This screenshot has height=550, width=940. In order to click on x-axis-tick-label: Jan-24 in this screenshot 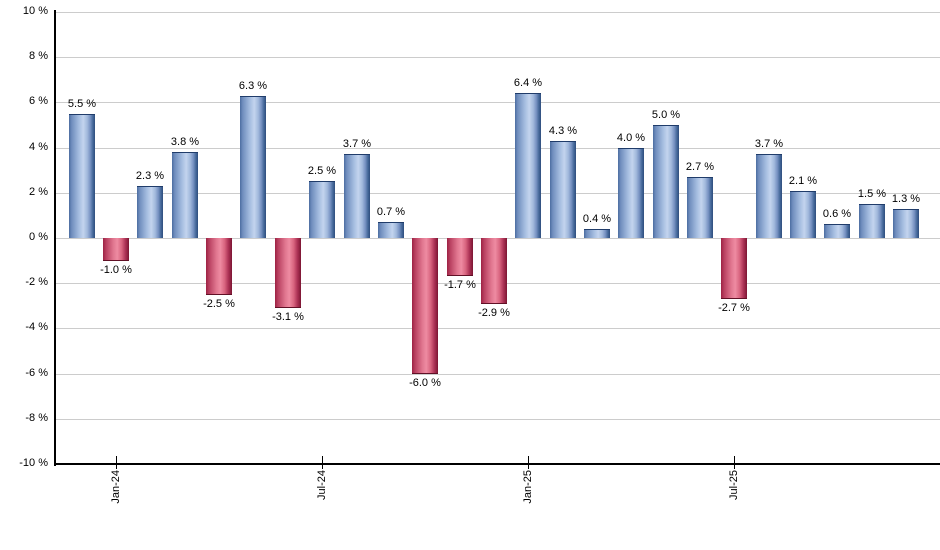, I will do `click(116, 487)`.